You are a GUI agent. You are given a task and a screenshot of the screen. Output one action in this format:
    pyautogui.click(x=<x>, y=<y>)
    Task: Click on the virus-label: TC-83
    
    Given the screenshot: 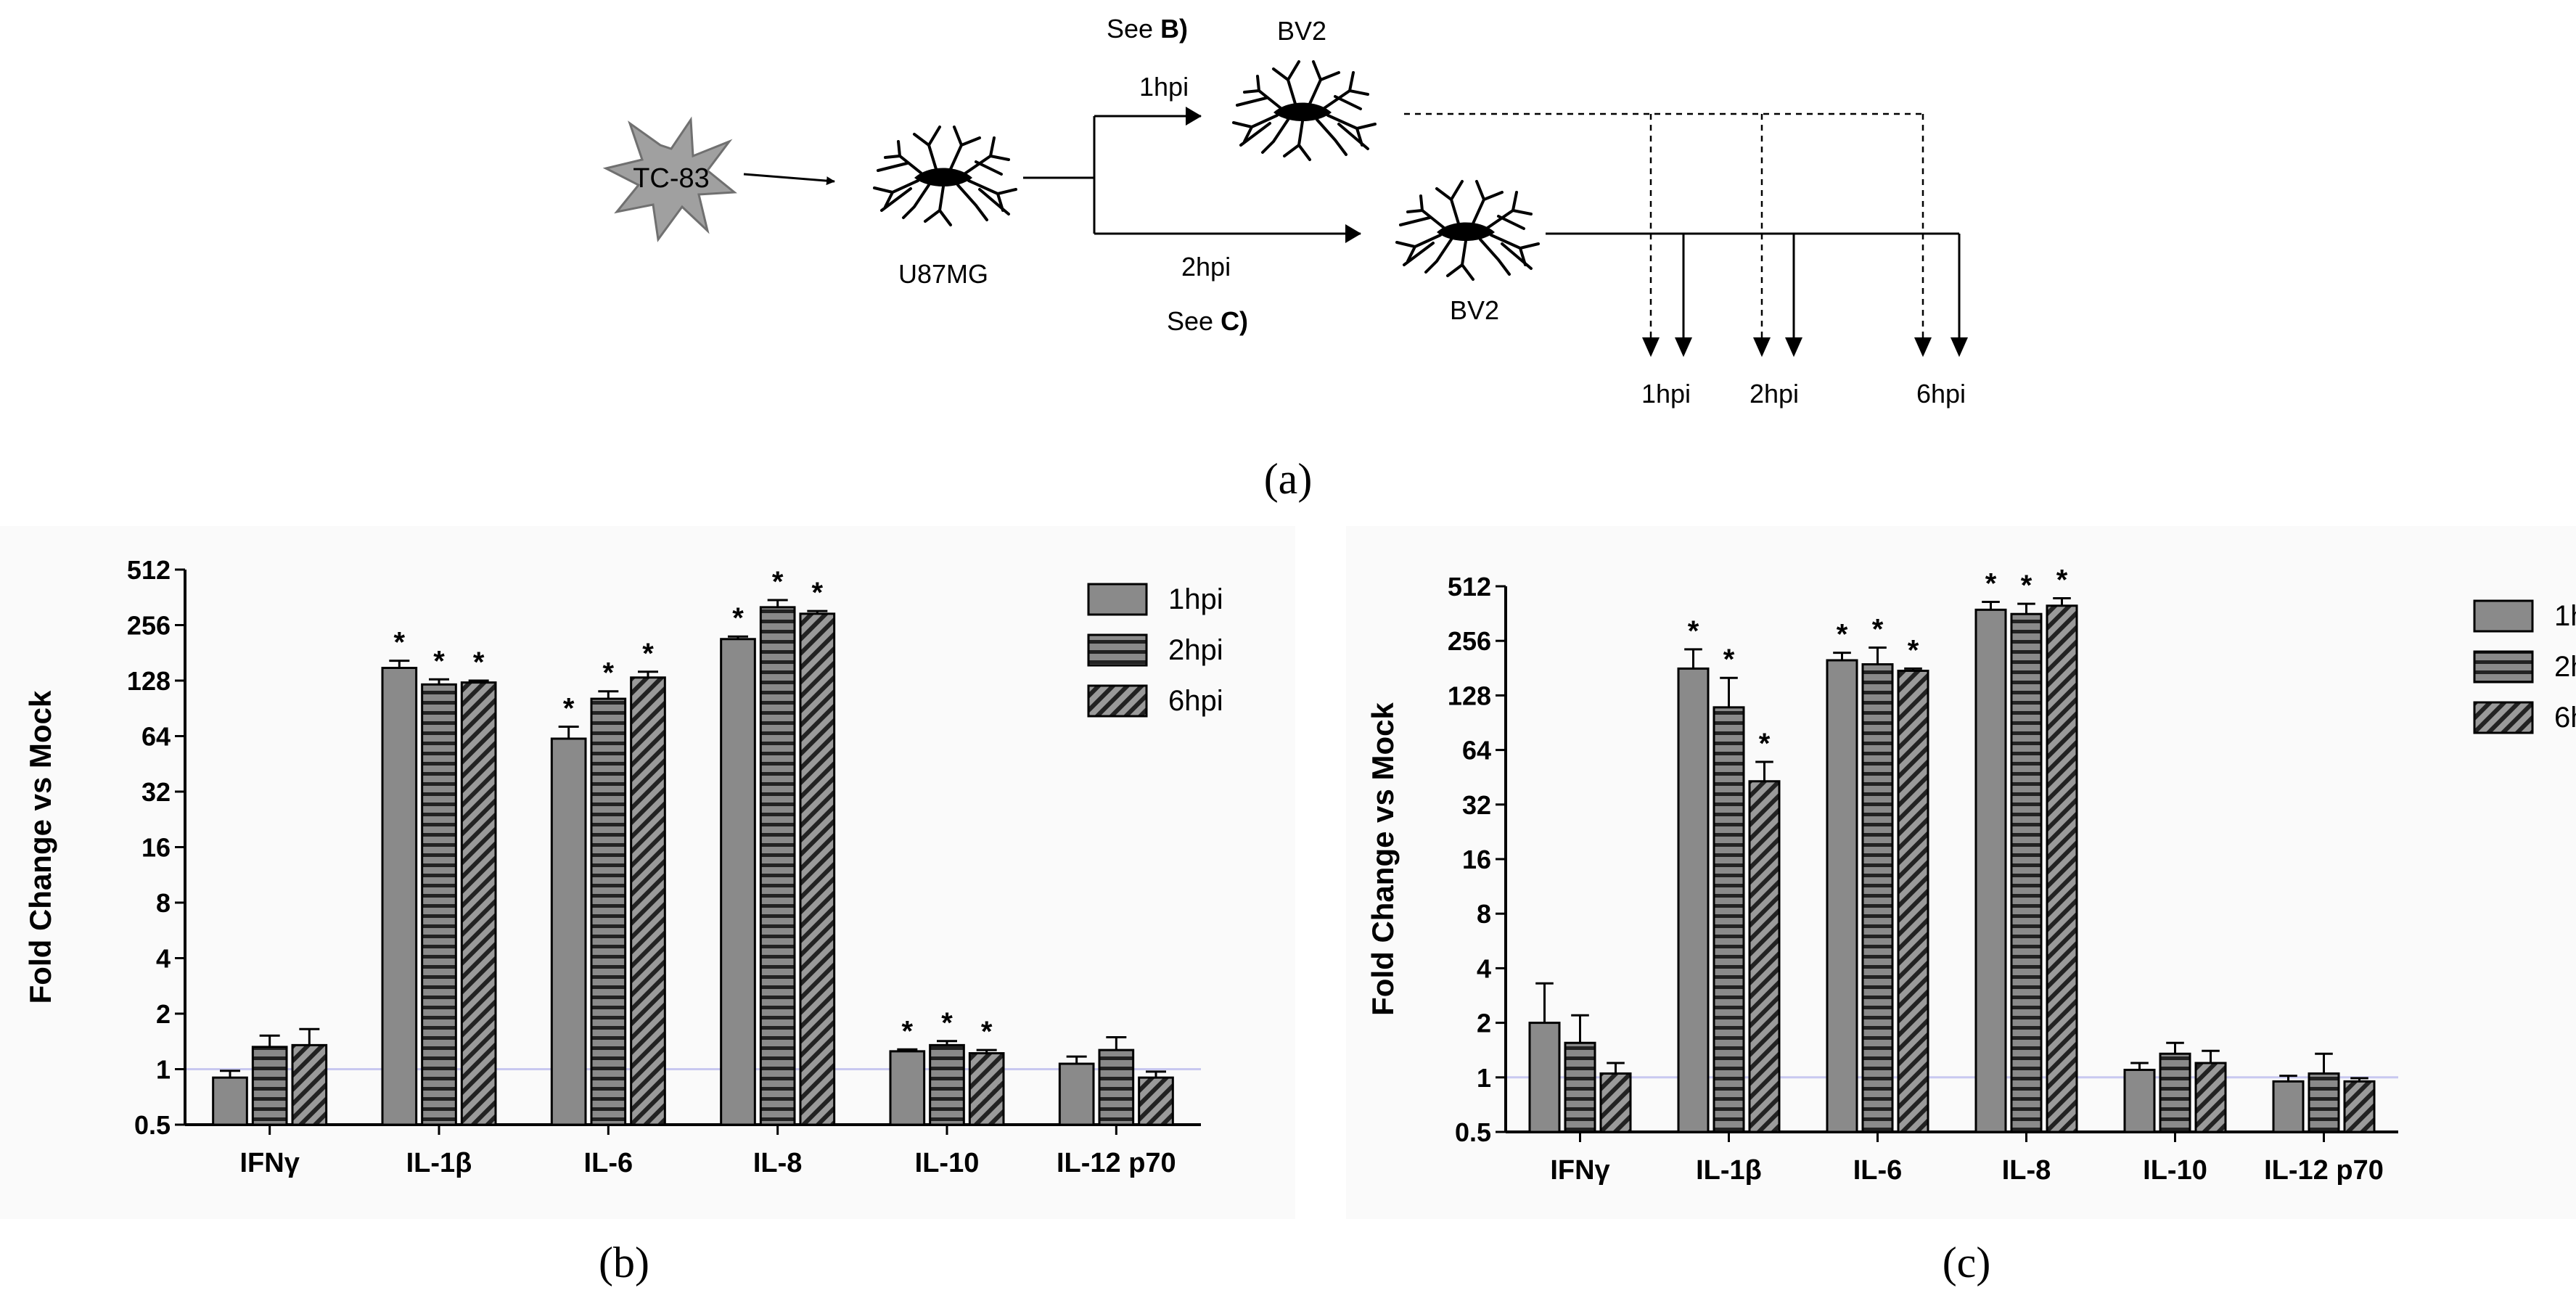 What is the action you would take?
    pyautogui.click(x=671, y=178)
    